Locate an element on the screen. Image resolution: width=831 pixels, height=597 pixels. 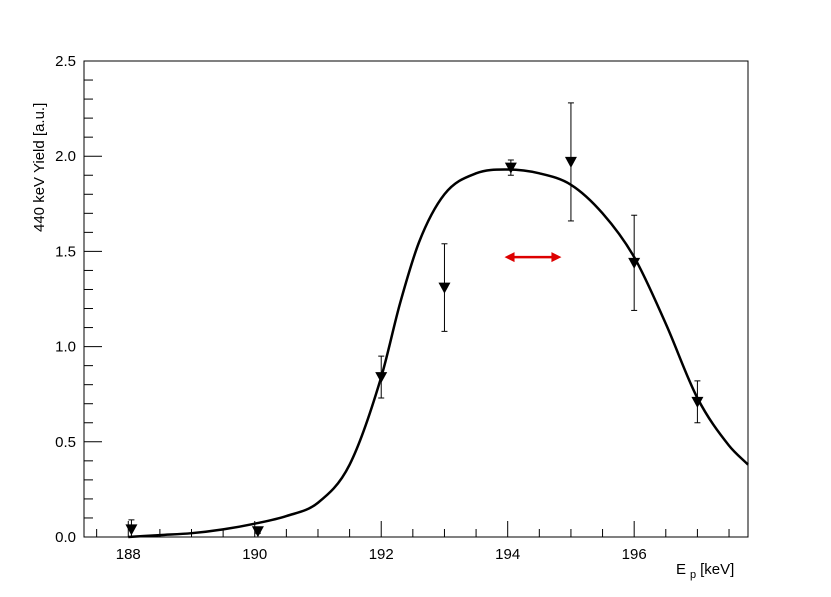
x-tick-label: 192 is located at coordinates (381, 554).